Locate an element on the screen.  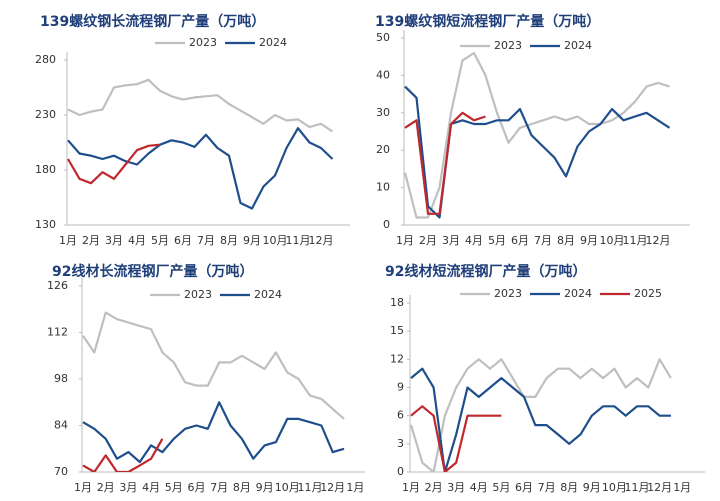
y-tick-label: 180 is located at coordinates (45, 169).